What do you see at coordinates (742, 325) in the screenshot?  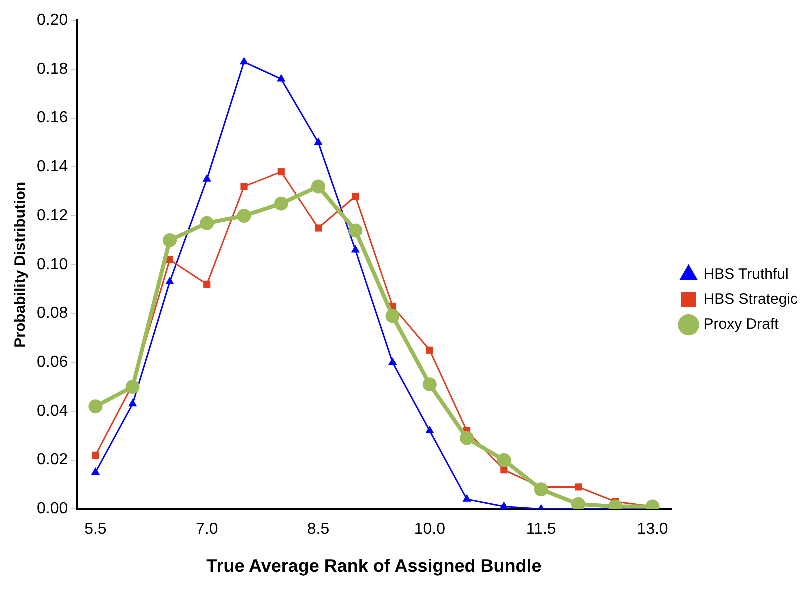 I see `legend-label: Proxy Draft` at bounding box center [742, 325].